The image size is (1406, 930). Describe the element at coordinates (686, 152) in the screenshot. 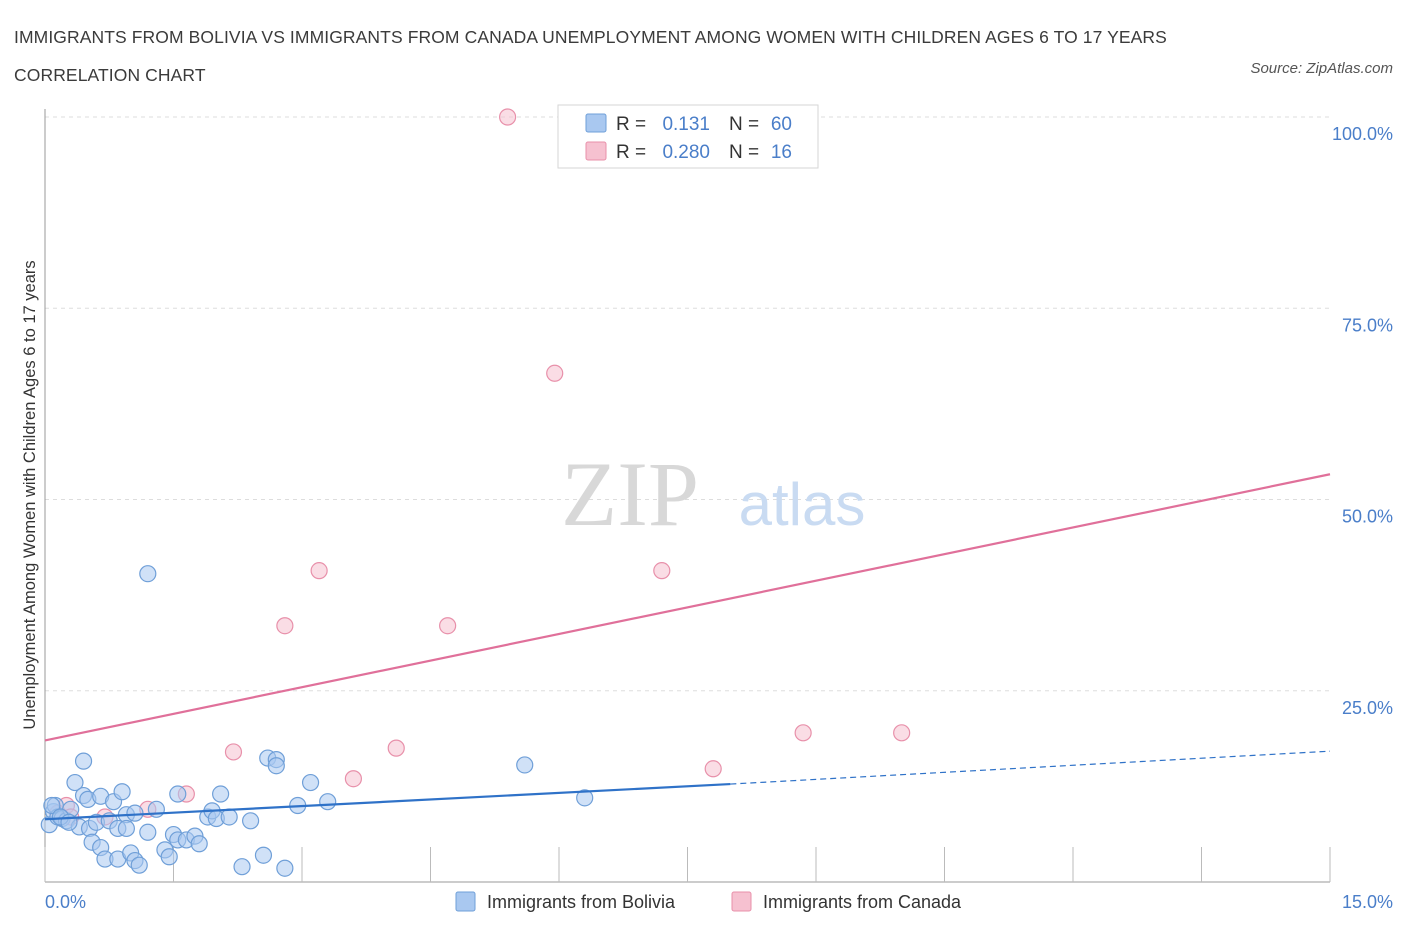

I see `legend-r-value-canada: 0.280` at that location.